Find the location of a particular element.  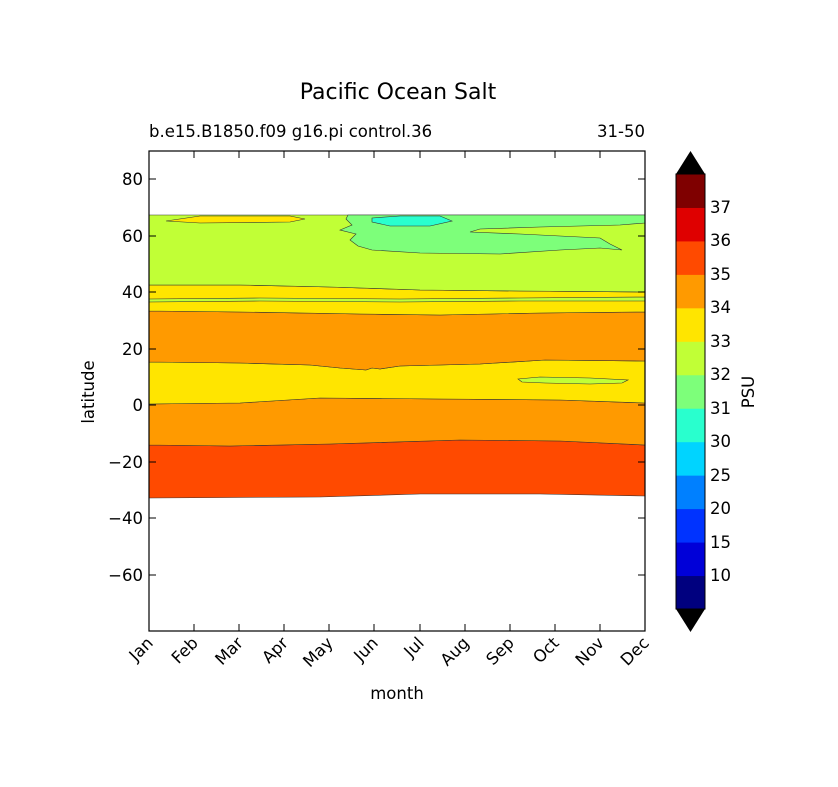

colorbar-tick-label: 30 is located at coordinates (720, 441).